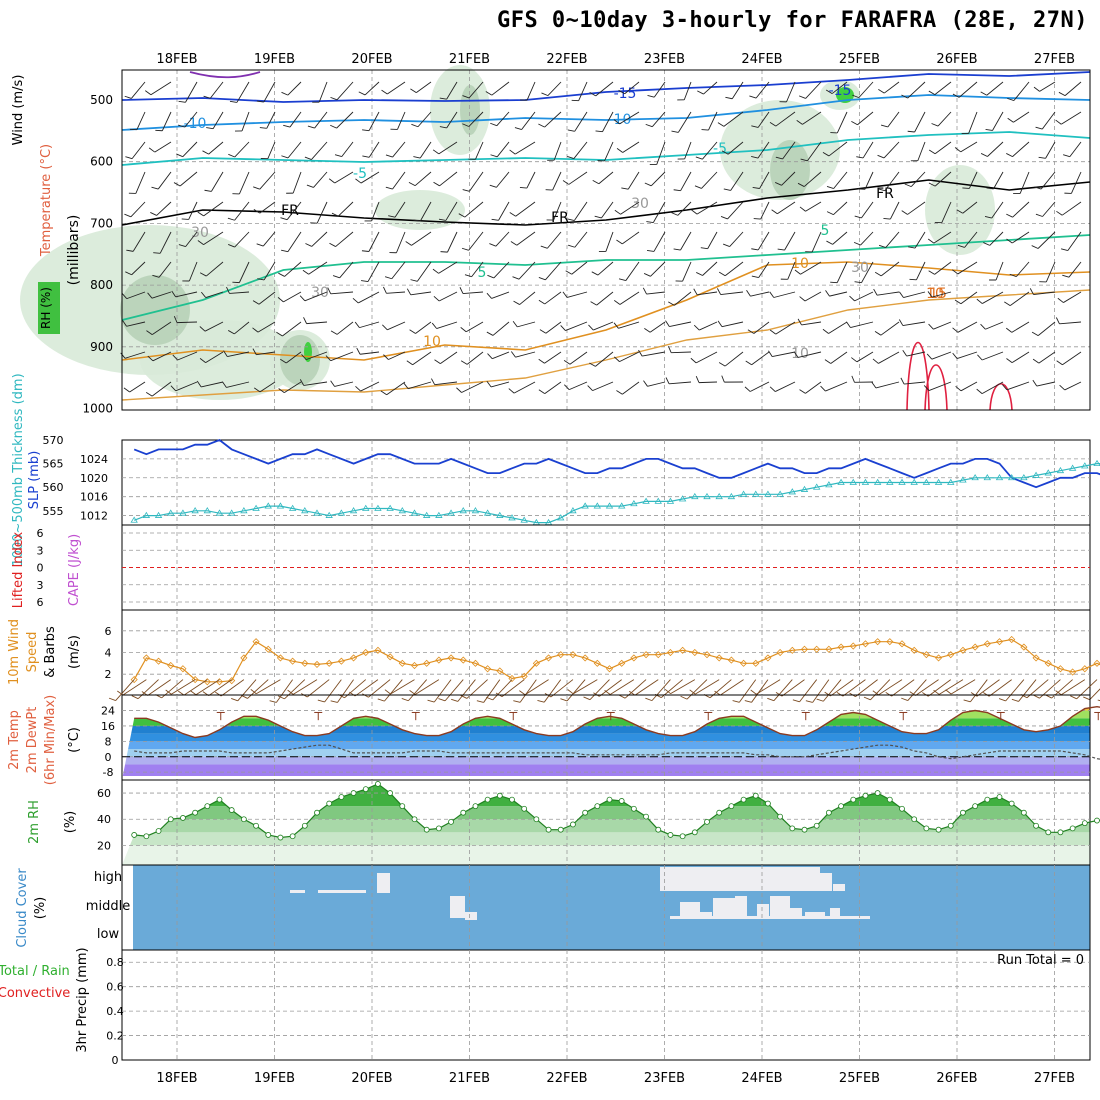  I want to click on contour-label: -5, so click(360, 174).